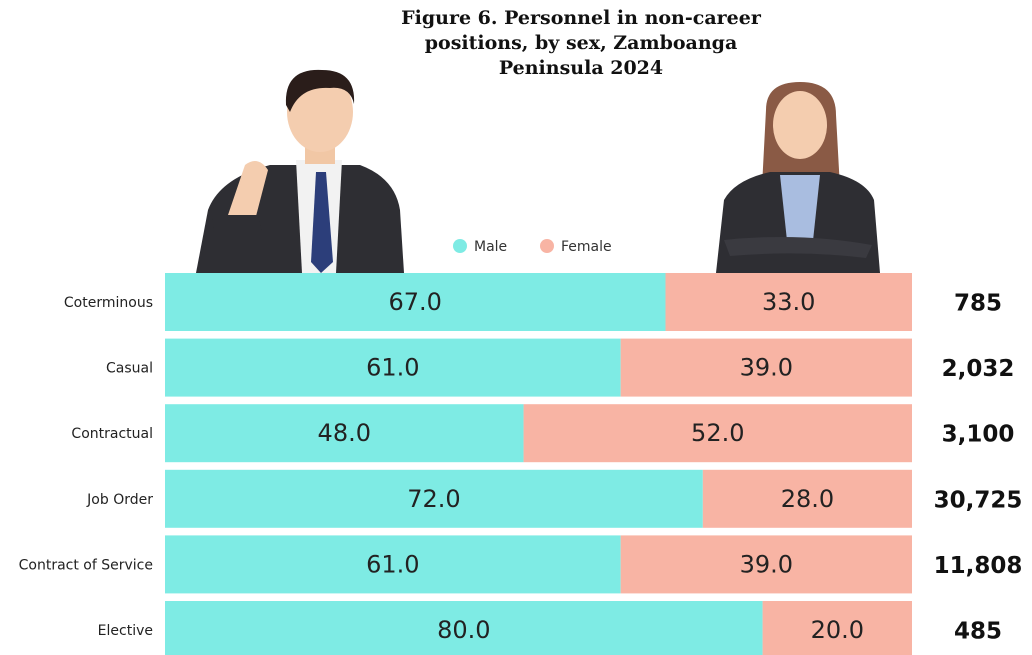 The image size is (1032, 655). I want to click on data-label: 67.0, so click(415, 302).